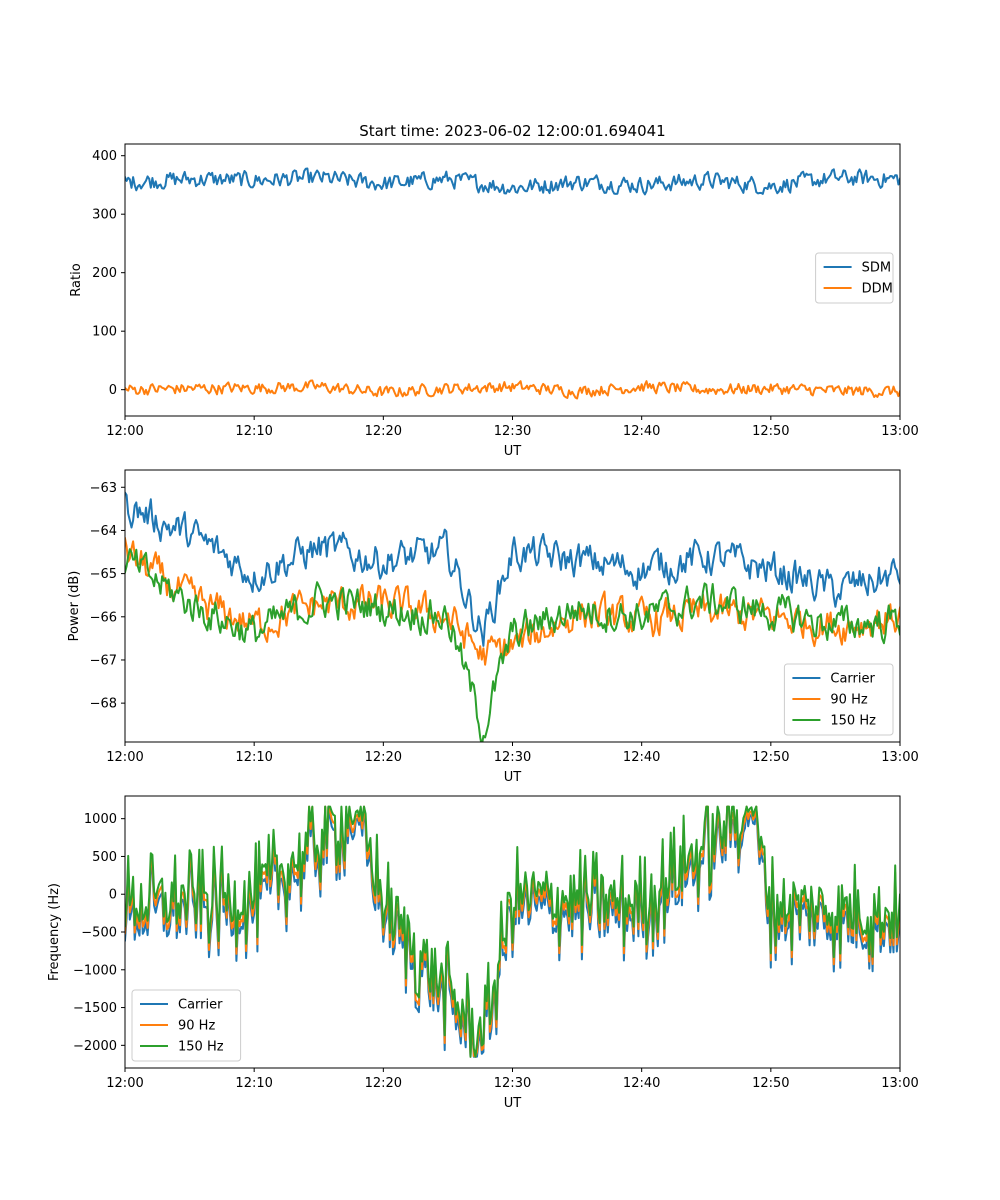 Image resolution: width=1000 pixels, height=1200 pixels. Describe the element at coordinates (253, 431) in the screenshot. I see `ratio-x-tick-label: 12:10` at that location.